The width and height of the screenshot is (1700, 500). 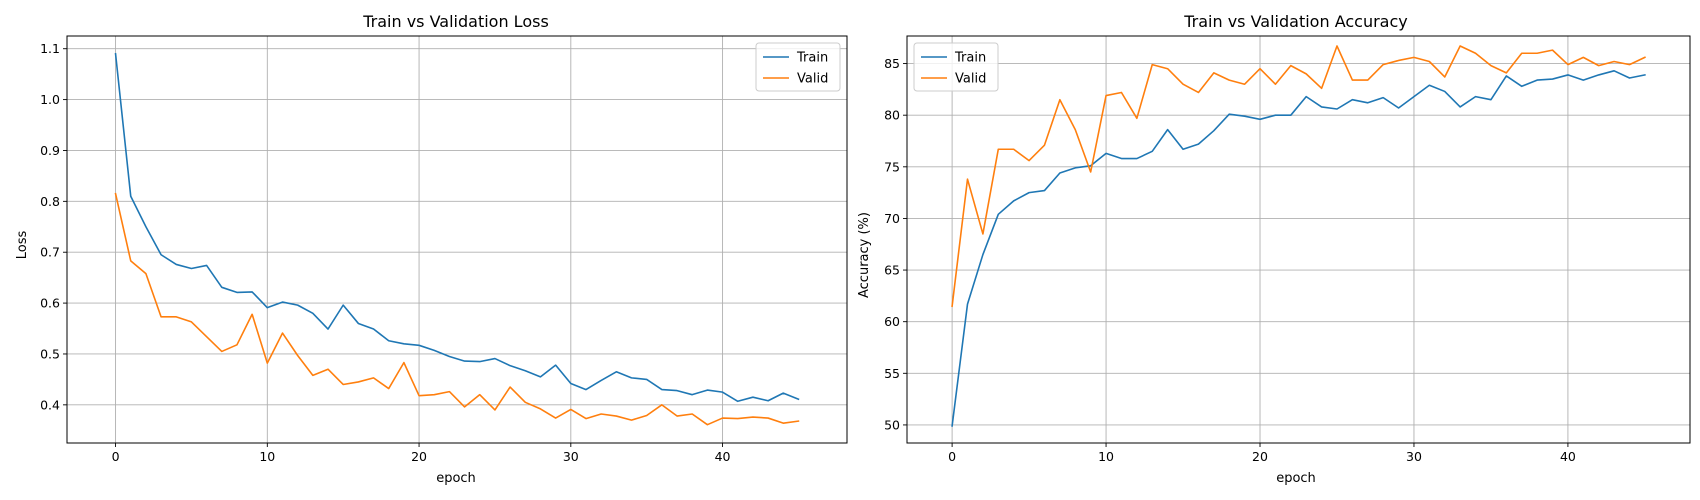 What do you see at coordinates (50, 252) in the screenshot?
I see `loss-y-tick-label: 0.7` at bounding box center [50, 252].